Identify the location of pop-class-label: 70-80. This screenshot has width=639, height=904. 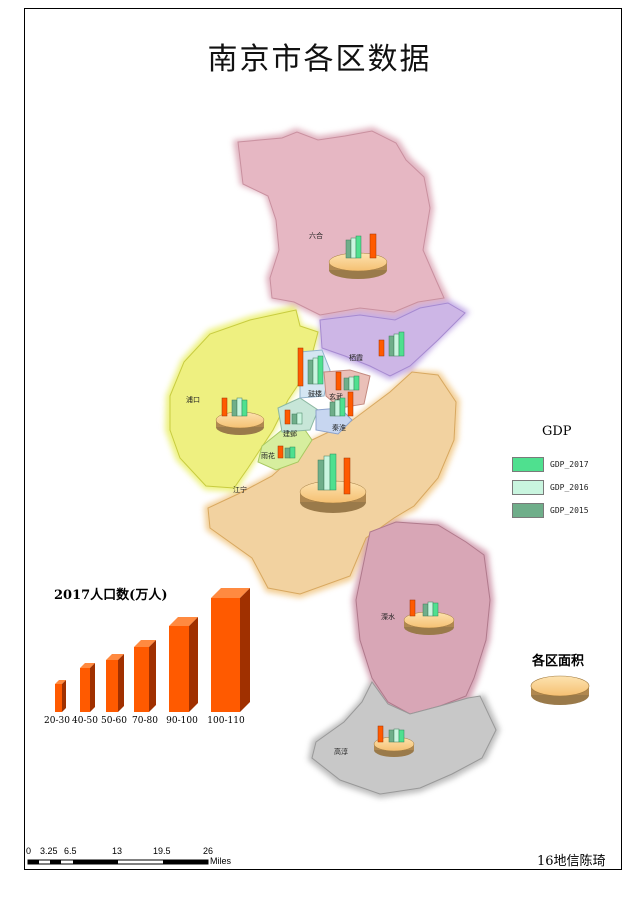
(145, 721).